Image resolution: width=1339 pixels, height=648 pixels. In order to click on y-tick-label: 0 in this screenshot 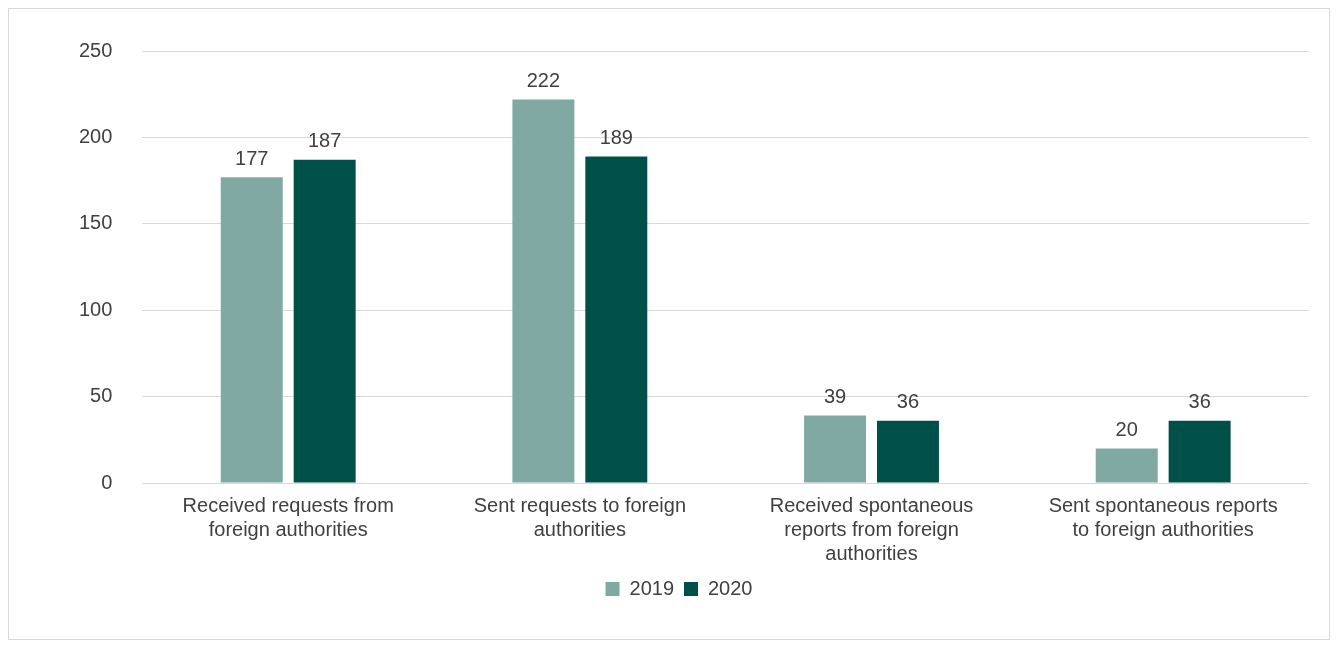, I will do `click(107, 481)`.